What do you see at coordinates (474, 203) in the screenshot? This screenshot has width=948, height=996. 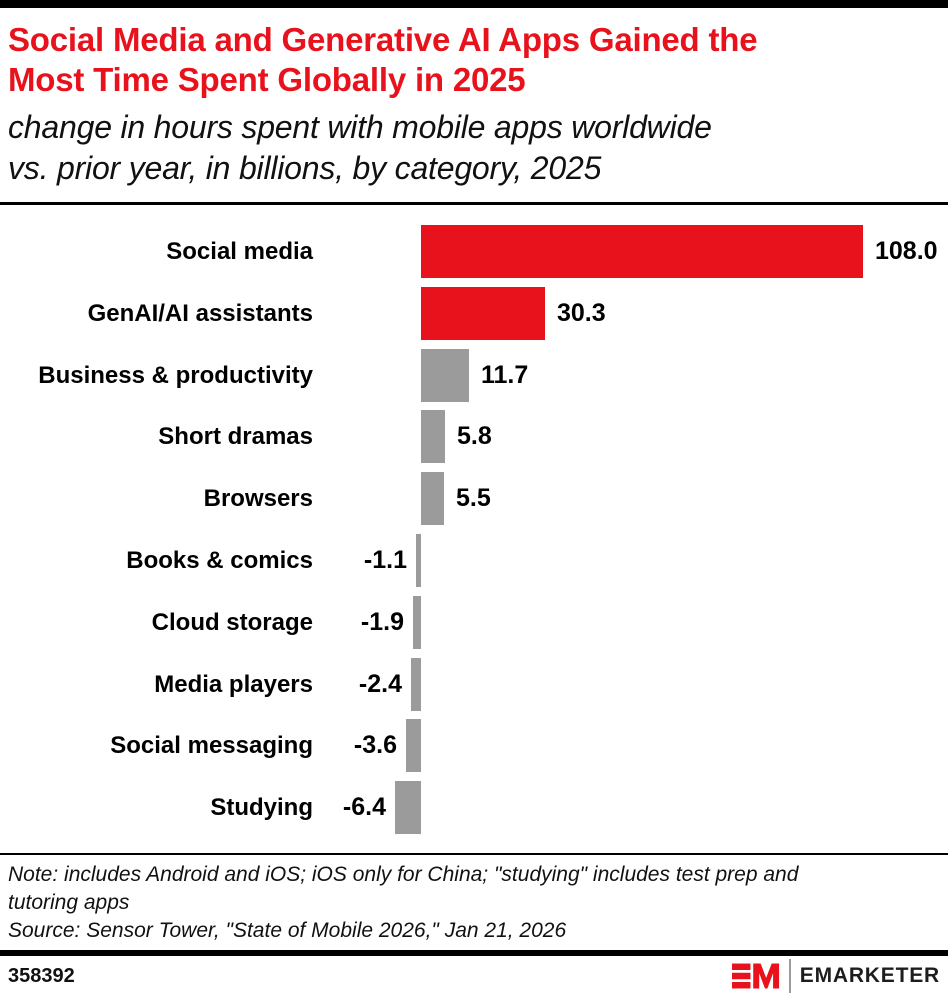 I see `header-divider` at bounding box center [474, 203].